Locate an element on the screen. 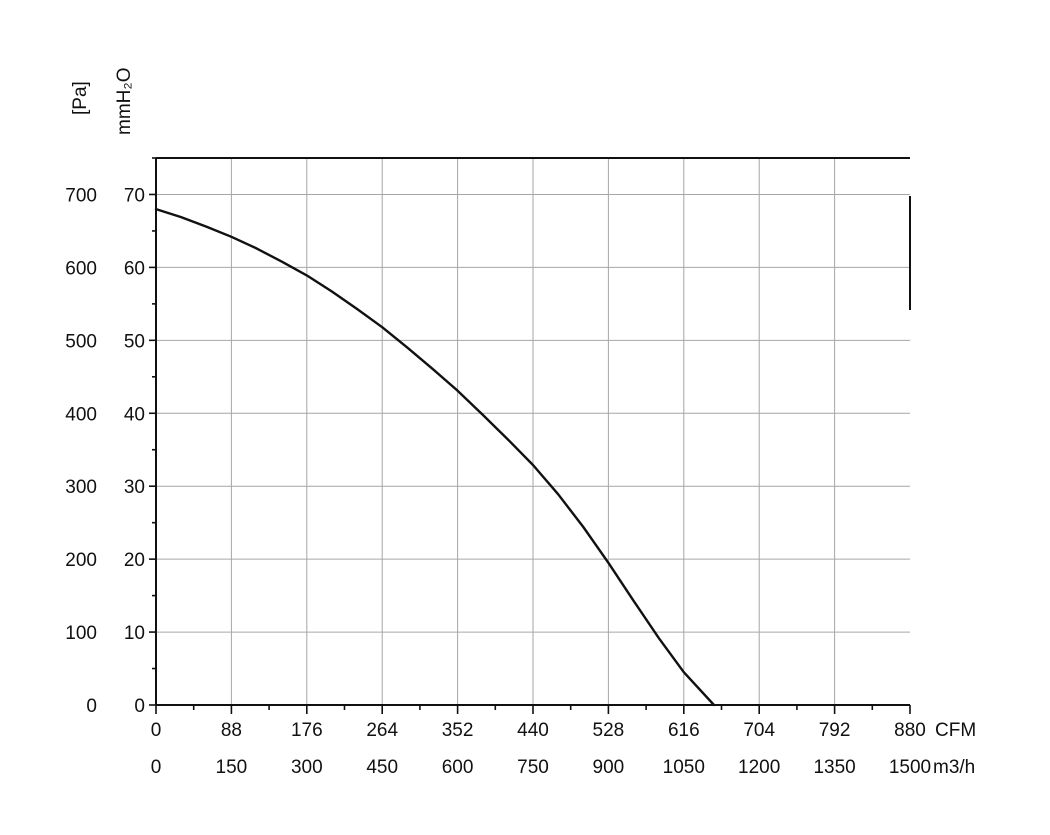  x-tick-label-m3h: 300 is located at coordinates (307, 767).